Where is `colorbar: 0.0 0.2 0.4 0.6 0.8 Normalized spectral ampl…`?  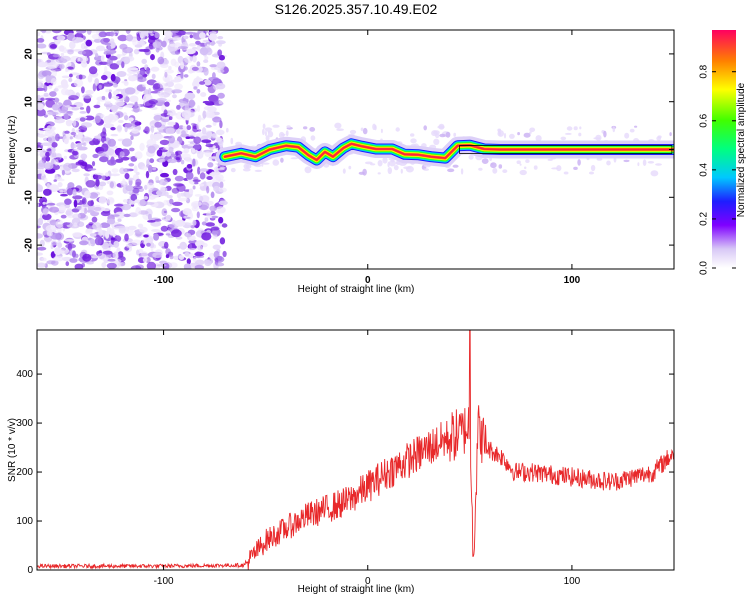
colorbar: 0.0 0.2 0.4 0.6 0.8 Normalized spectral ampl… is located at coordinates (723, 152).